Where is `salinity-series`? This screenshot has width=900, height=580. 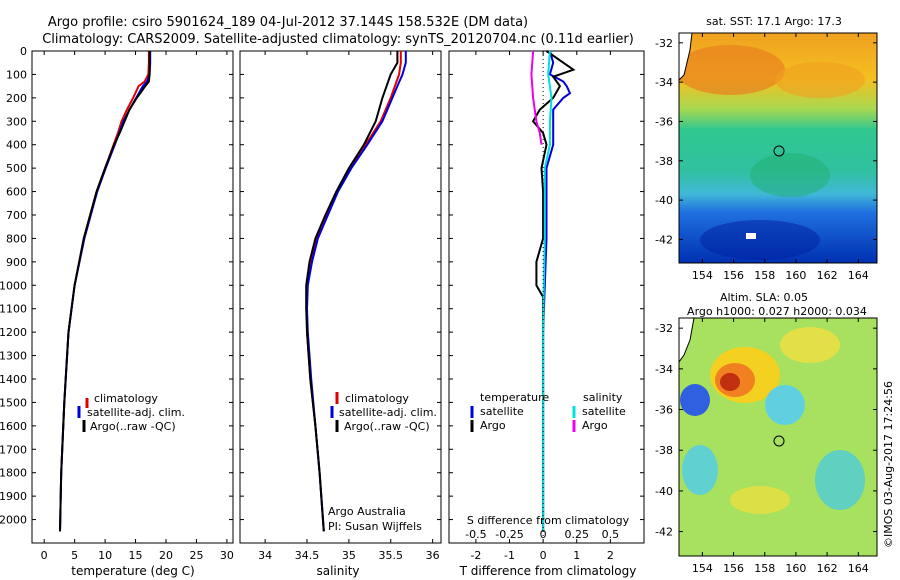
salinity-series is located at coordinates (356, 291).